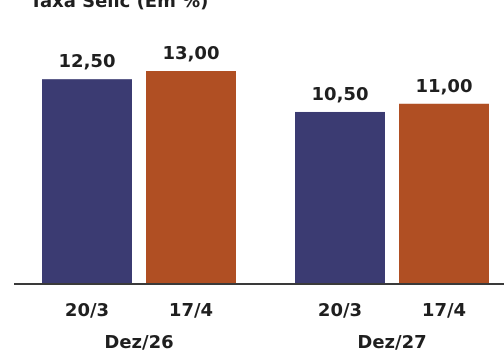  Describe the element at coordinates (87, 61) in the screenshot. I see `bar-value-label: 12,50` at that location.